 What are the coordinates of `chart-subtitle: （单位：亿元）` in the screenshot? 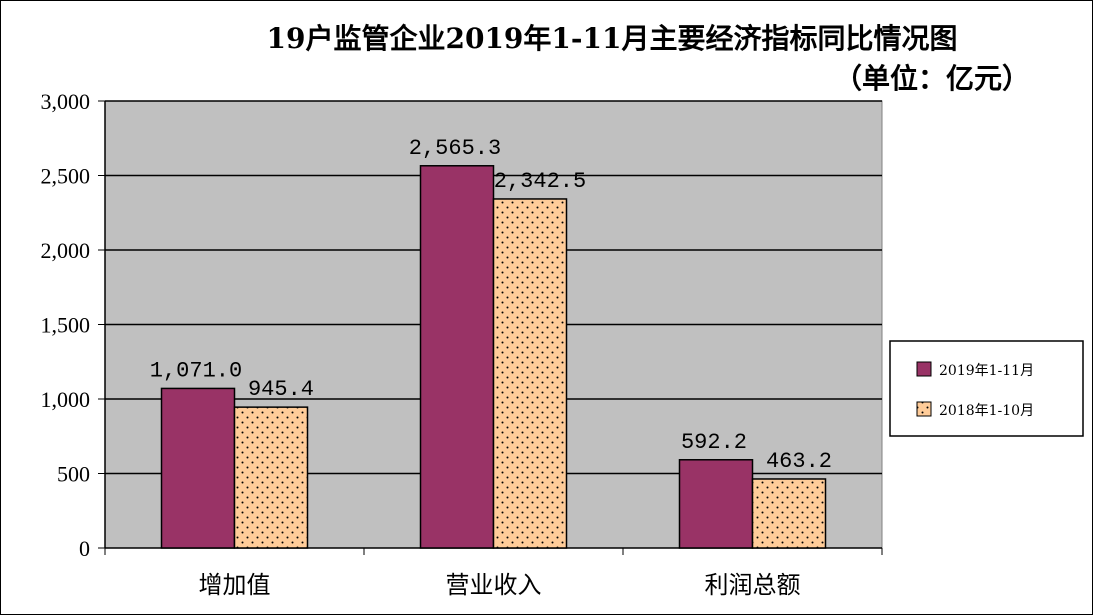 It's located at (932, 78).